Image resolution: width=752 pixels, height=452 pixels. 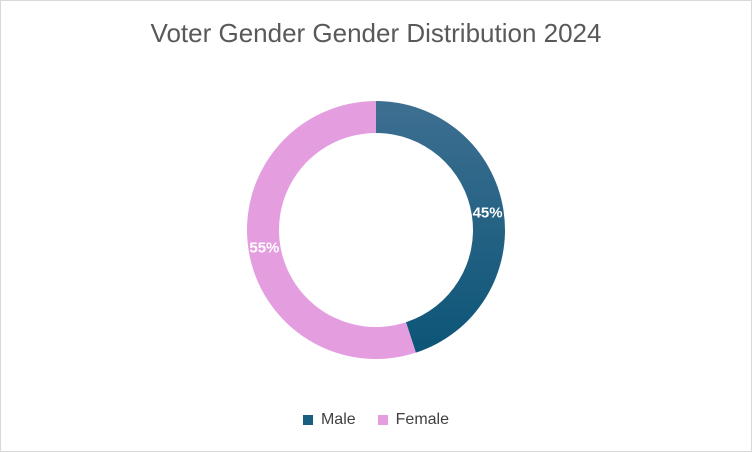 I want to click on legend-swatch-male, so click(x=307, y=420).